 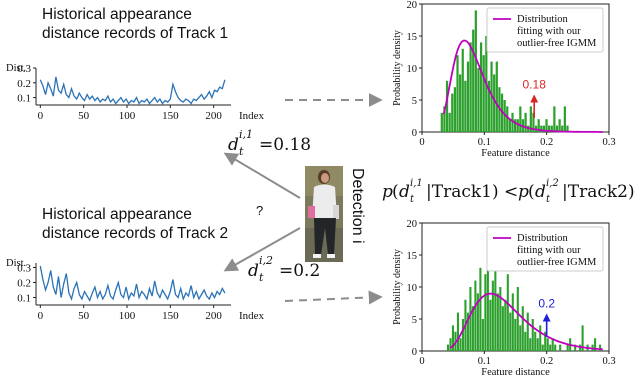 What do you see at coordinates (549, 250) in the screenshot?
I see `legend-text: fitting with our` at bounding box center [549, 250].